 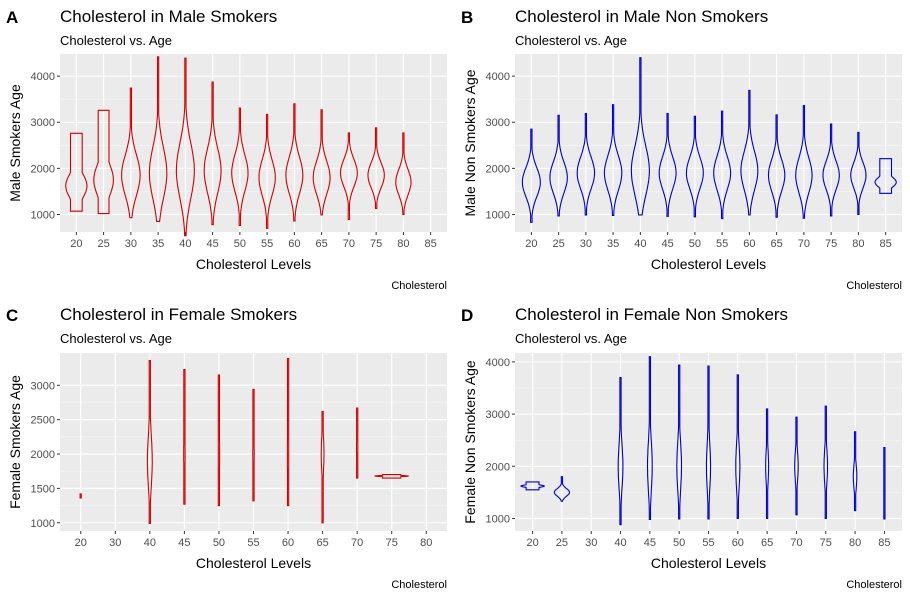 What do you see at coordinates (470, 442) in the screenshot?
I see `y-axis-label: Female Non Smokers Age` at bounding box center [470, 442].